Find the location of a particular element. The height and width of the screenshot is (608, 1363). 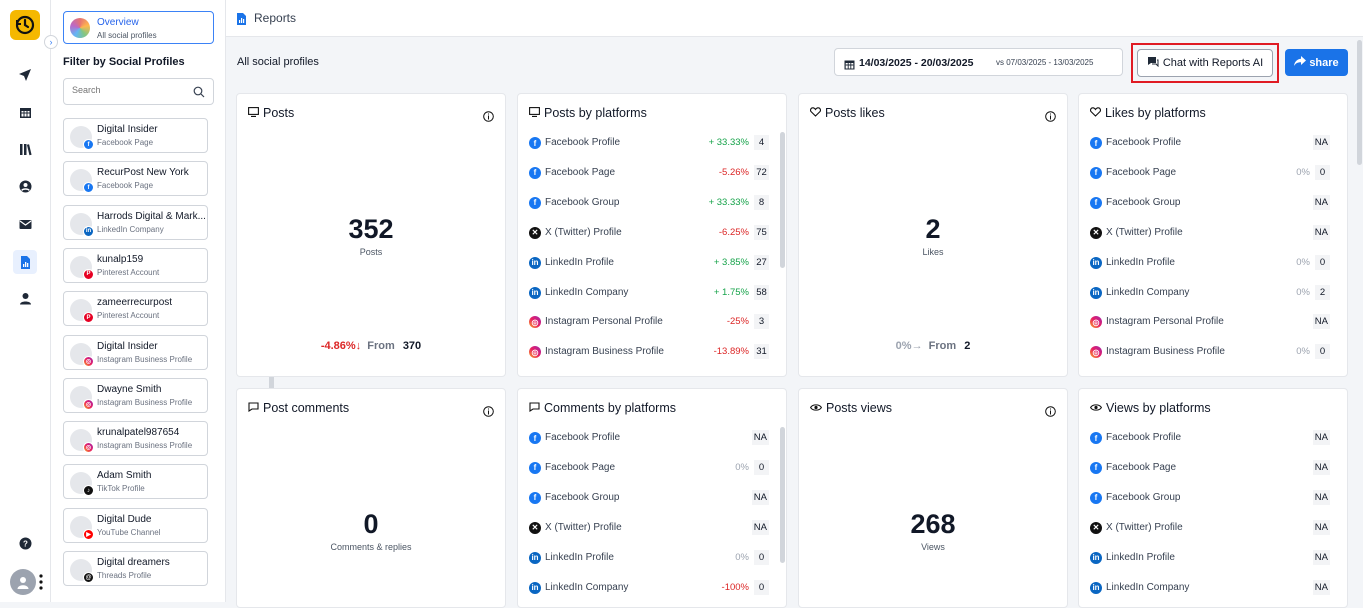

posts-change: -4.86%↓ is located at coordinates (341, 346).